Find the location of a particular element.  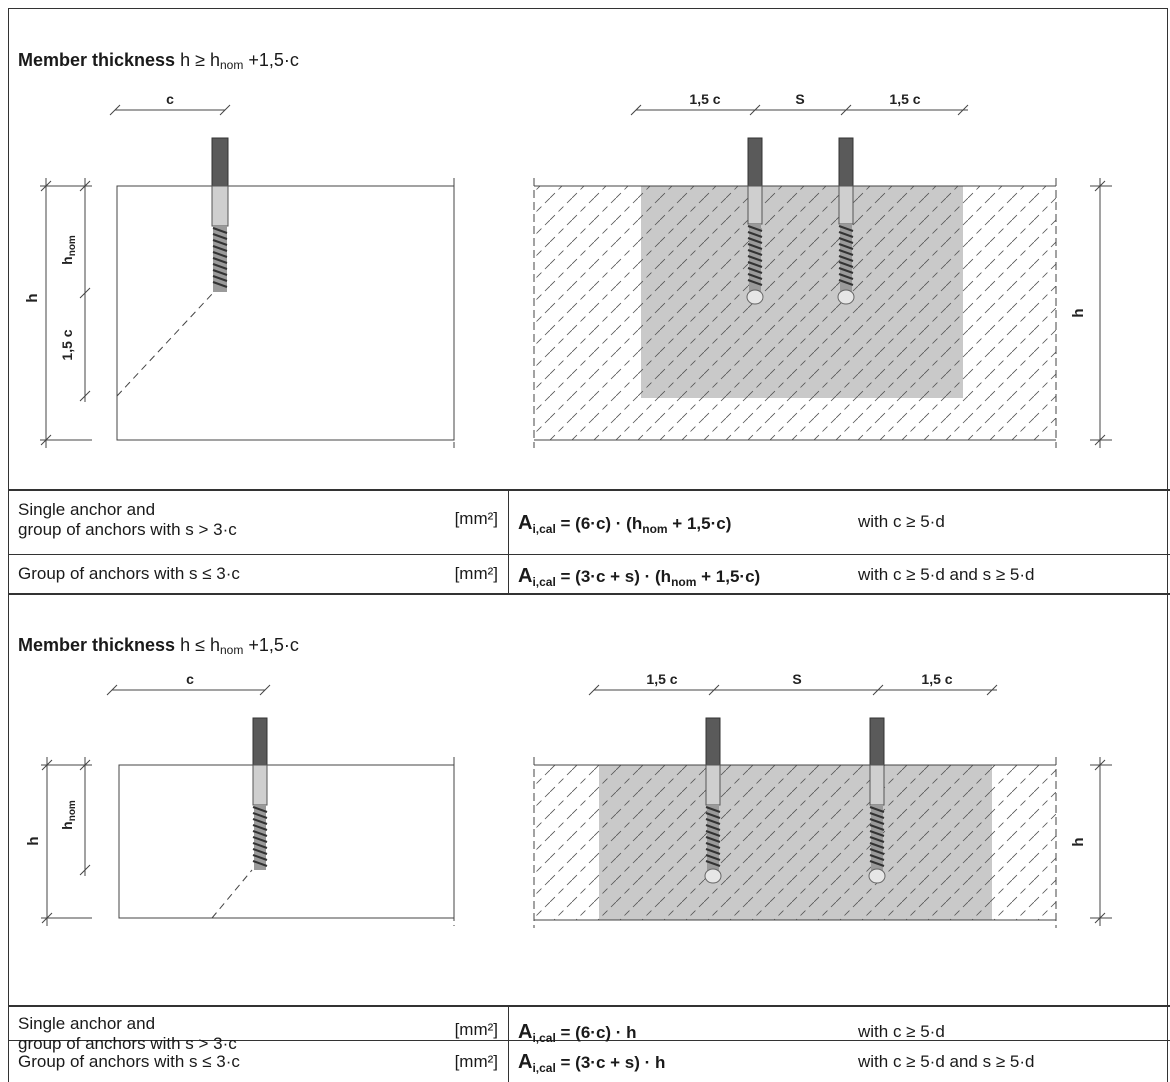

divider-s2-table is located at coordinates (589, 1006).